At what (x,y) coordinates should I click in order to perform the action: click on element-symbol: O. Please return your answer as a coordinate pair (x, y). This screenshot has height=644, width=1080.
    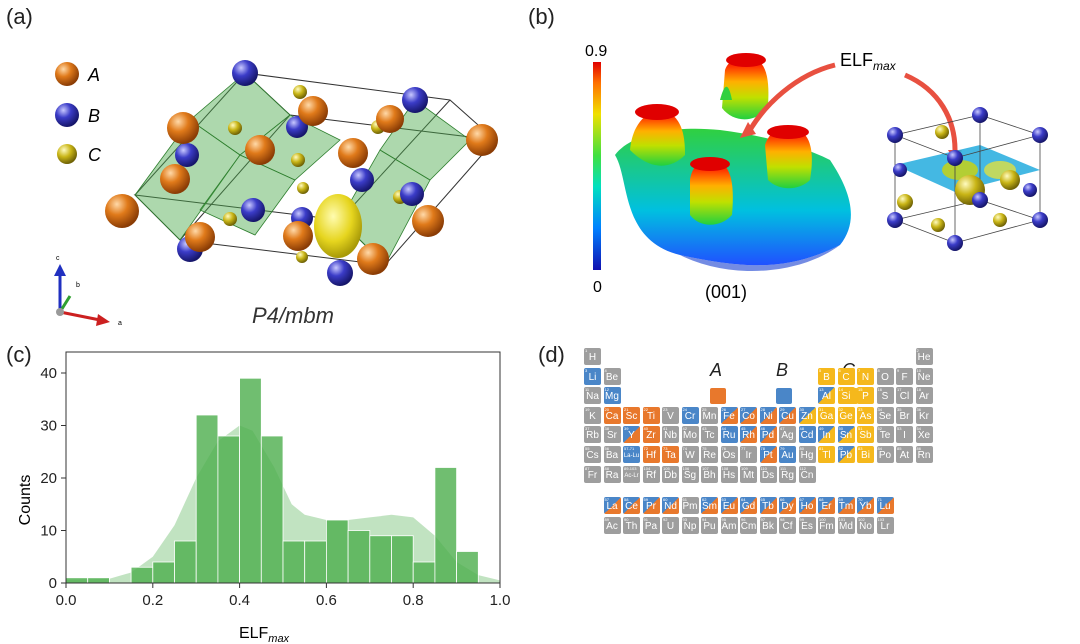
    Looking at the image, I should click on (885, 377).